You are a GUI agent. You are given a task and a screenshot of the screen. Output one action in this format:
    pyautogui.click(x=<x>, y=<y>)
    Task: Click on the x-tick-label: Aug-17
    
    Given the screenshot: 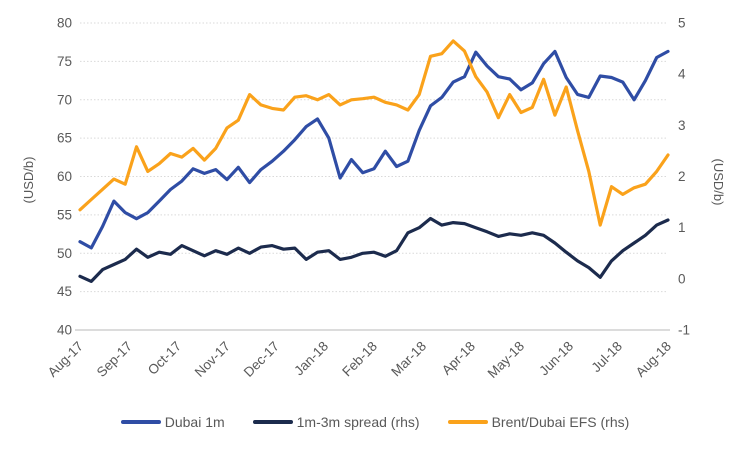 What is the action you would take?
    pyautogui.click(x=65, y=359)
    